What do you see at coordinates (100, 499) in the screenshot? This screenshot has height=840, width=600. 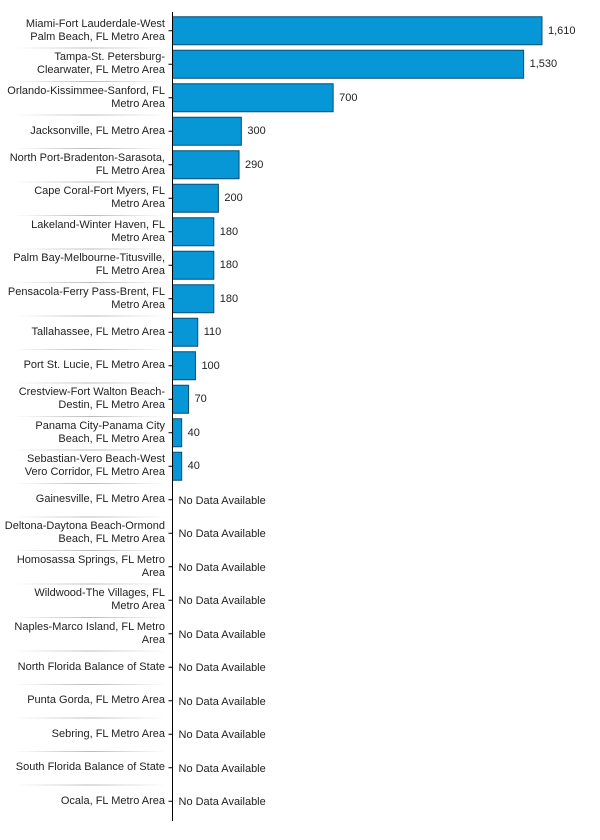 I see `category-label: Gainesville, FL Metro Area` at bounding box center [100, 499].